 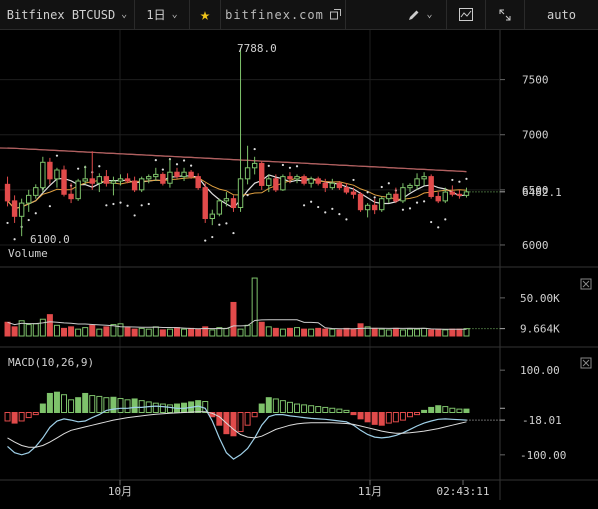 I want to click on volume-ma-line, so click(x=237, y=324).